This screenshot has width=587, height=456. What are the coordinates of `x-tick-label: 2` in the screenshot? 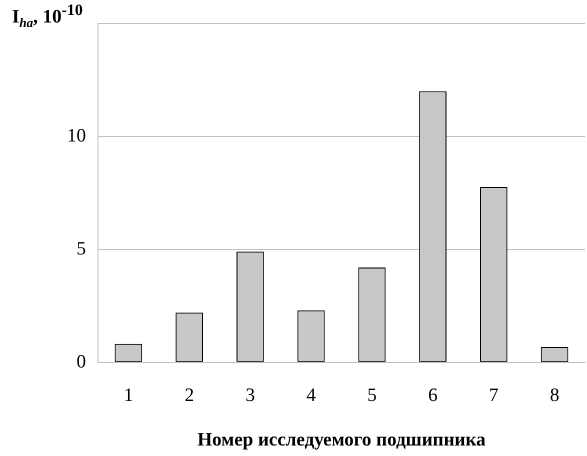 It's located at (189, 395).